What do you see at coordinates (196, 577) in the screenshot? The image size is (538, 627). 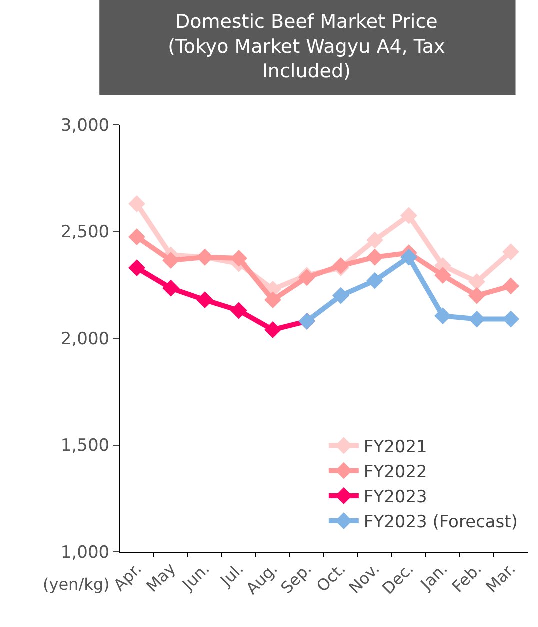 I see `x-tick-label: Jun.` at bounding box center [196, 577].